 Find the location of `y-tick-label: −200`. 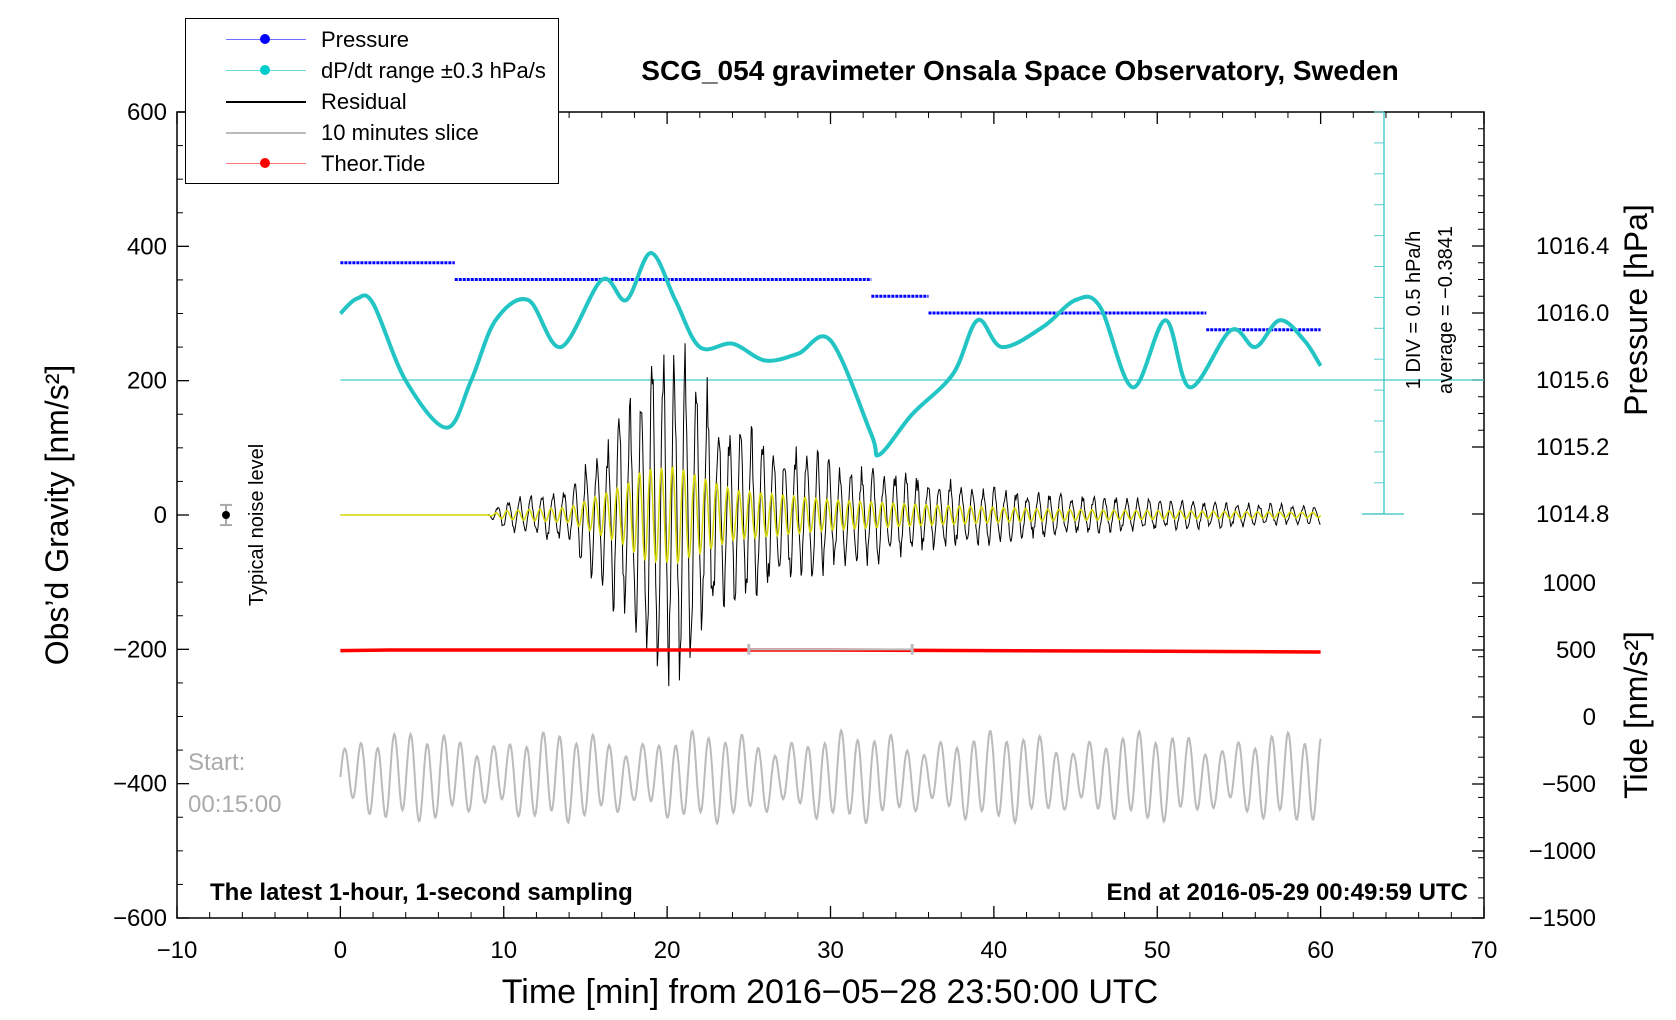

y-tick-label: −200 is located at coordinates (140, 649).